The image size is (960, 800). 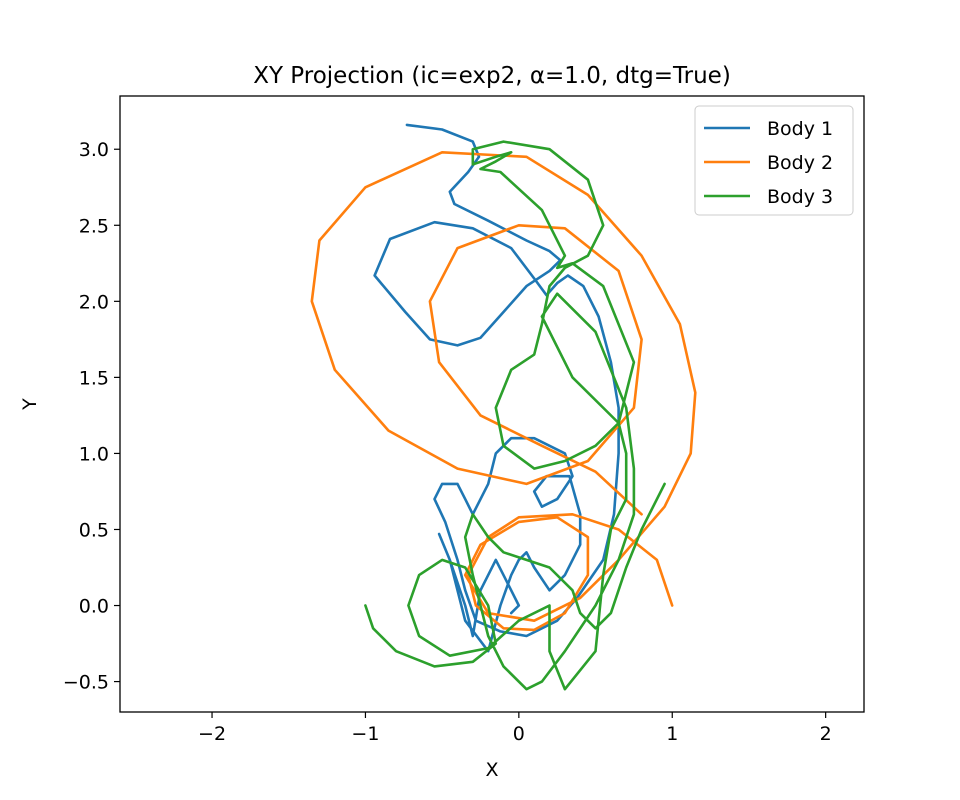 I want to click on y-axis-ticks: −0.5 0.0 0.5 1.0 1.5 2.0 2.5 3.0, so click(x=91, y=416).